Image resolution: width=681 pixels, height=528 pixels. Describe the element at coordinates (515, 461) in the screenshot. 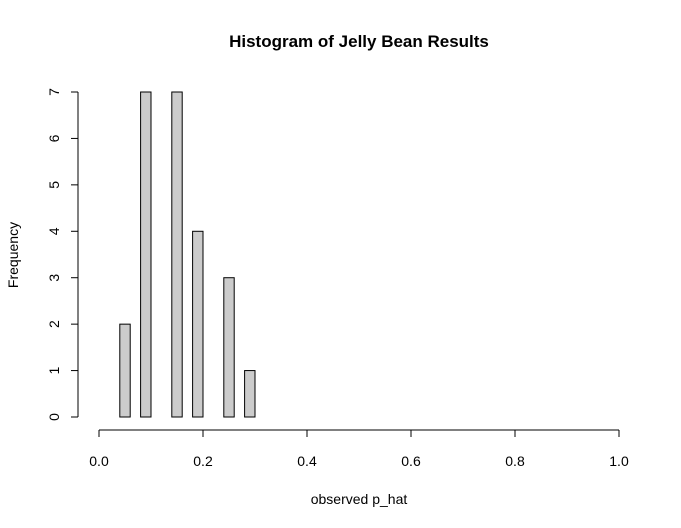

I see `x-tick-label: 0.8` at that location.